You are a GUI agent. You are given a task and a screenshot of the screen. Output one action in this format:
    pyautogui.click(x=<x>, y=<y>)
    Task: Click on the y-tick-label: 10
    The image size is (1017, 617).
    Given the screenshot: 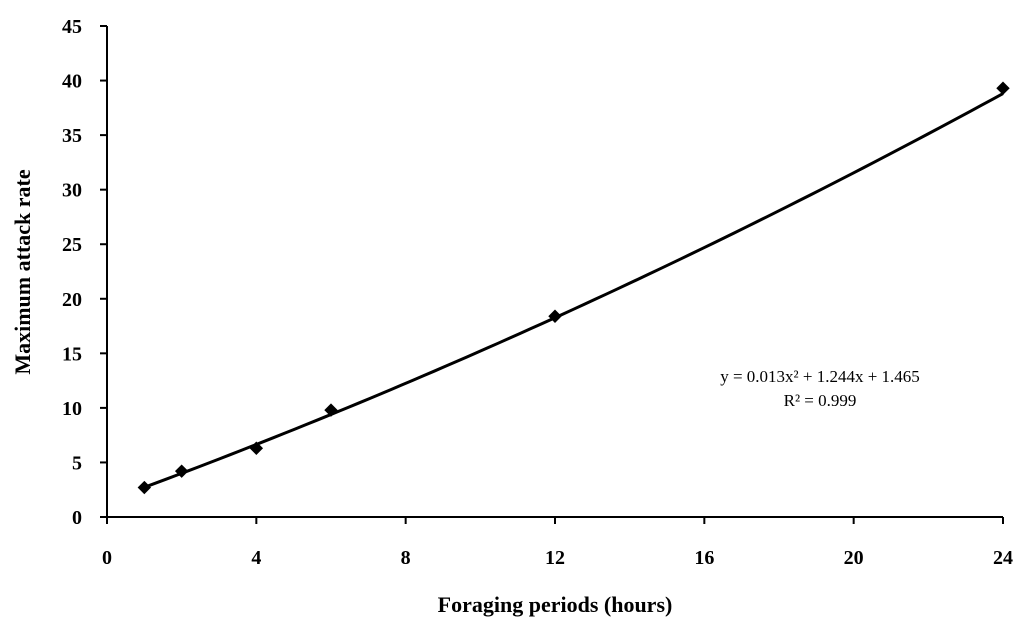 What is the action you would take?
    pyautogui.click(x=72, y=409)
    